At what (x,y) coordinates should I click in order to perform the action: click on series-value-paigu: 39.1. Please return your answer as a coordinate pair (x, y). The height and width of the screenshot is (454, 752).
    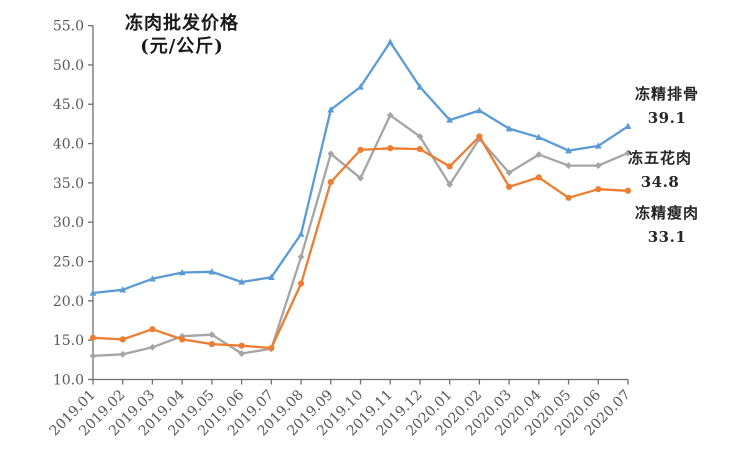
    Looking at the image, I should click on (667, 118).